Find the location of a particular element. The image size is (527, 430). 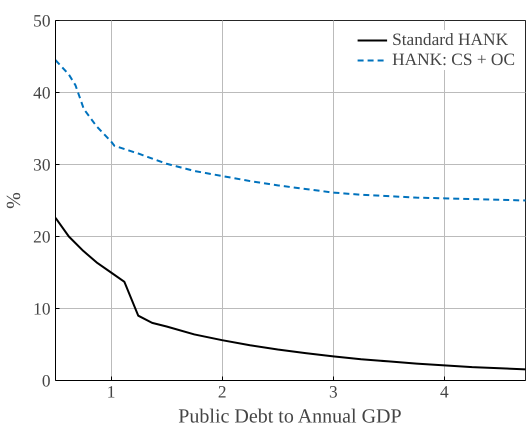

y-tick-label: 20 is located at coordinates (41, 237).